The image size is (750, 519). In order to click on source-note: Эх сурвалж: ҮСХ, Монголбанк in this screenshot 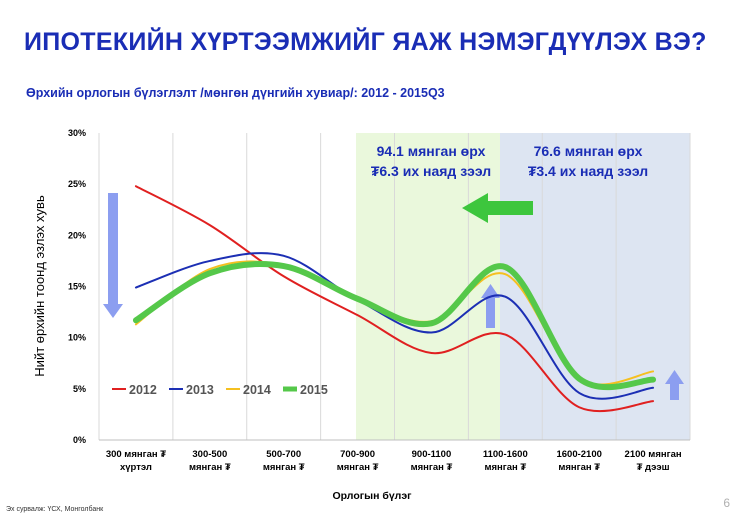, I will do `click(55, 509)`.